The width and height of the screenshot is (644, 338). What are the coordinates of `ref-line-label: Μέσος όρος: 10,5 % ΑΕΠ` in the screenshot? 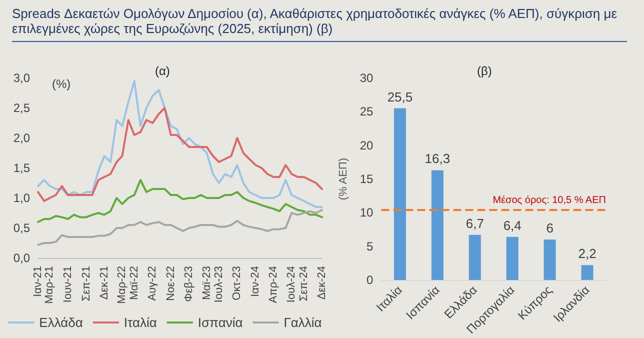 It's located at (549, 200).